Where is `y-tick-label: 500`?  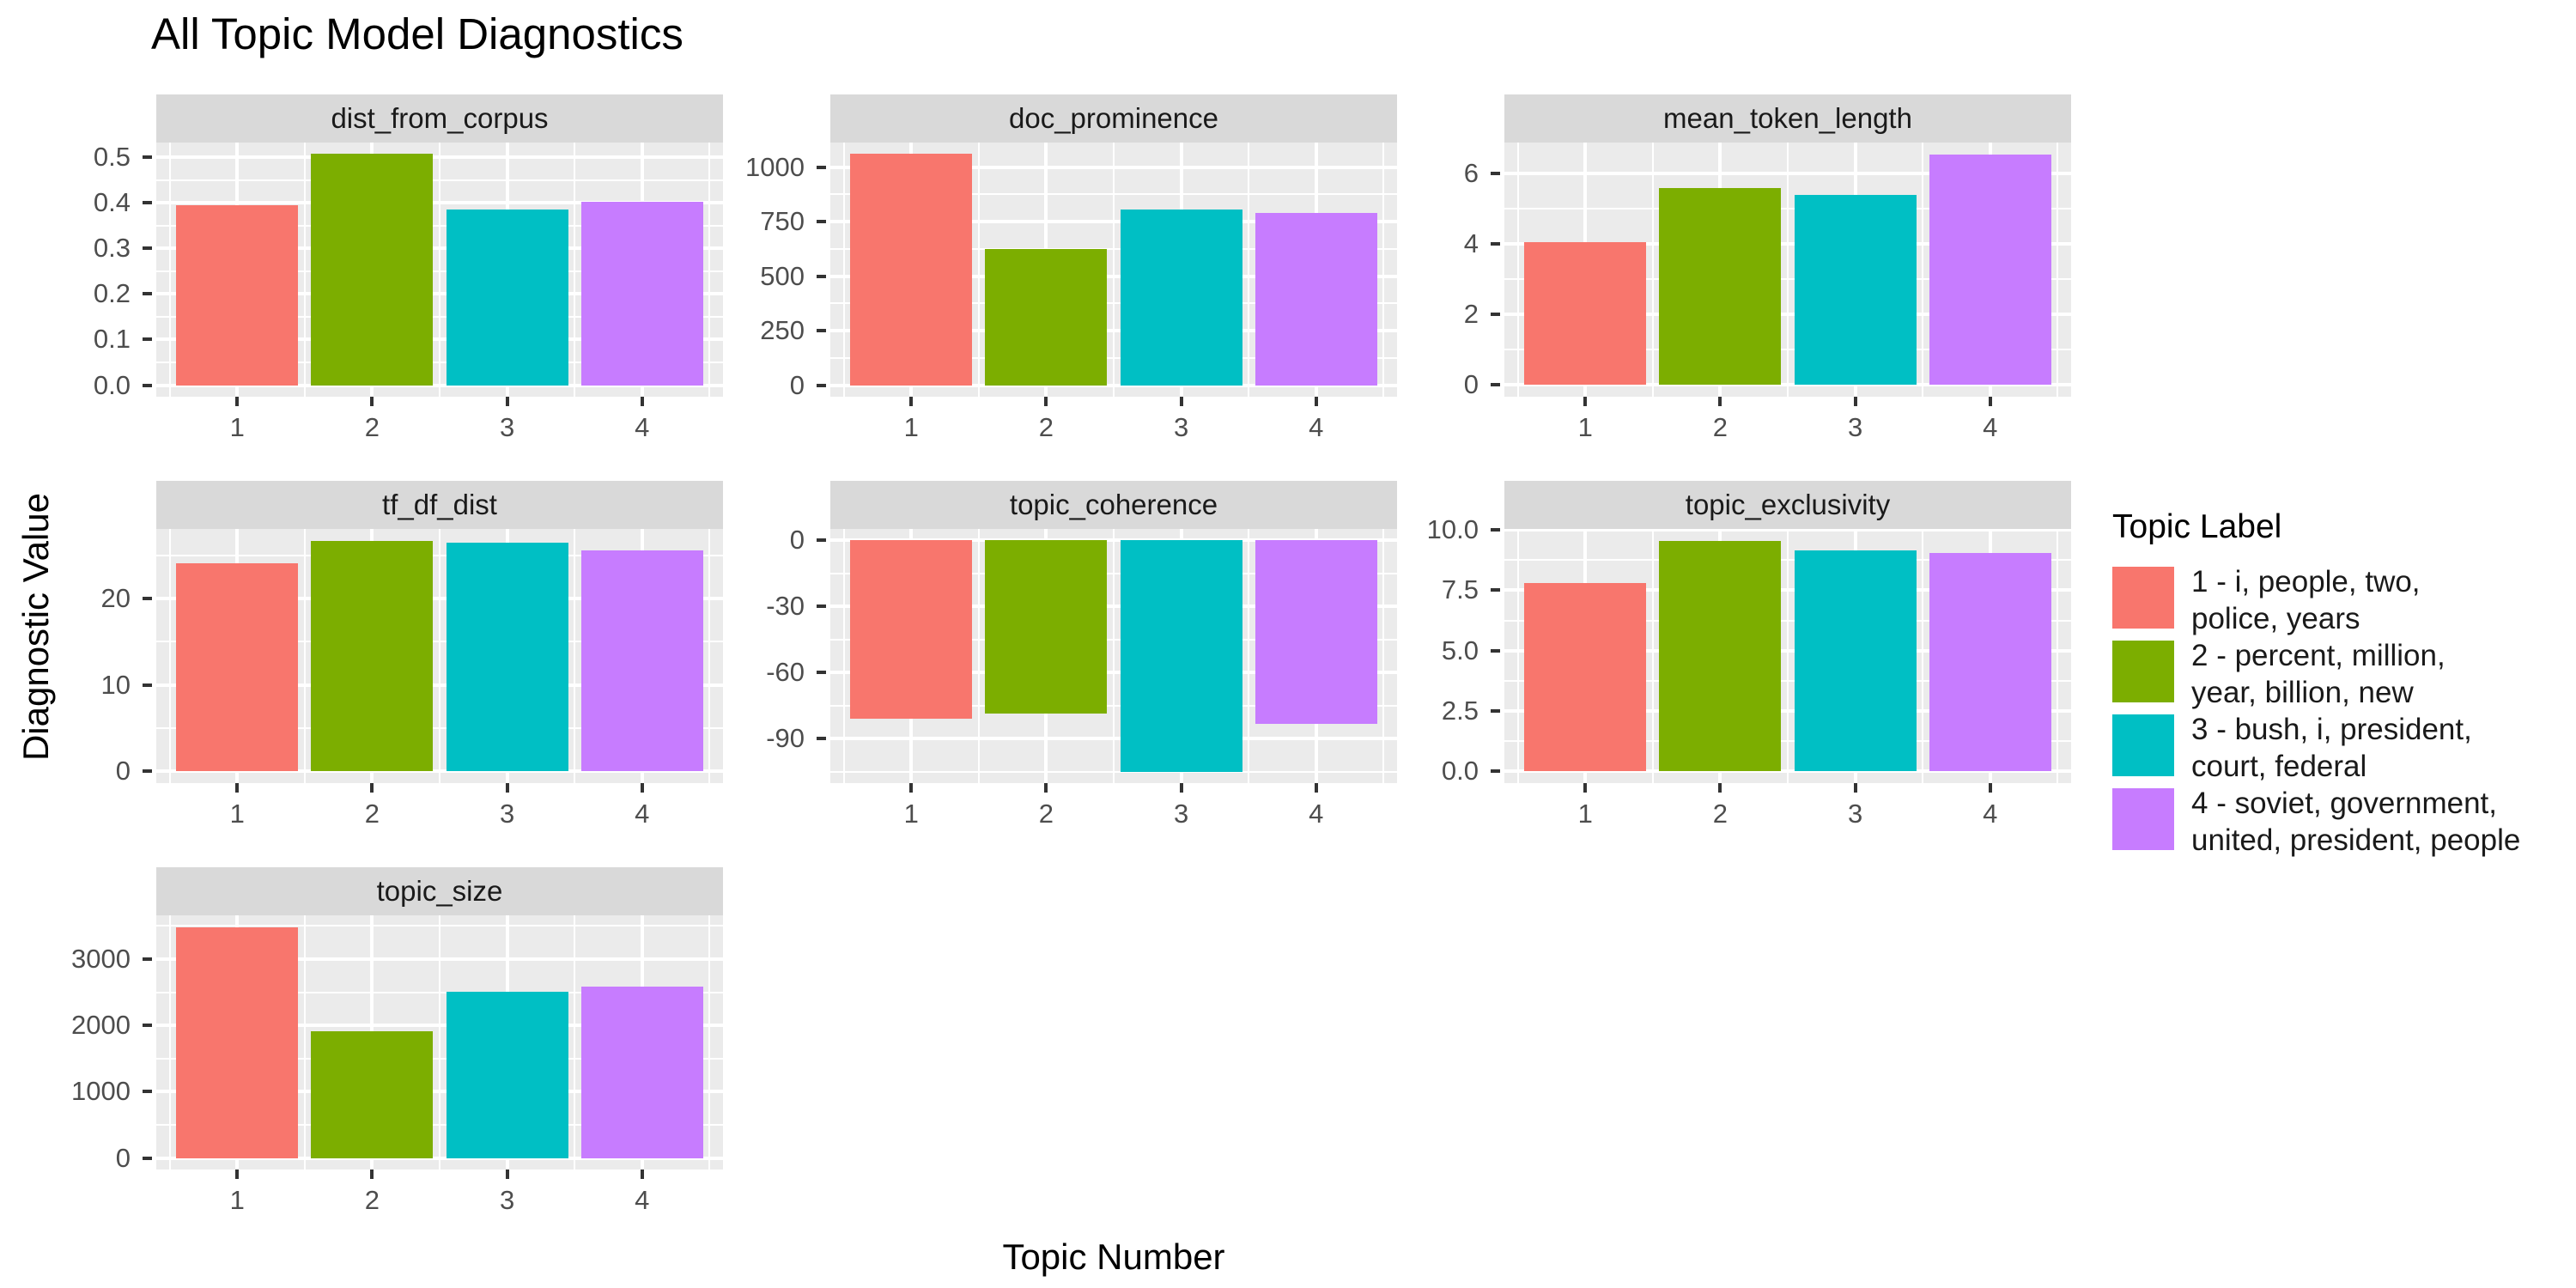
y-tick-label: 500 is located at coordinates (782, 275).